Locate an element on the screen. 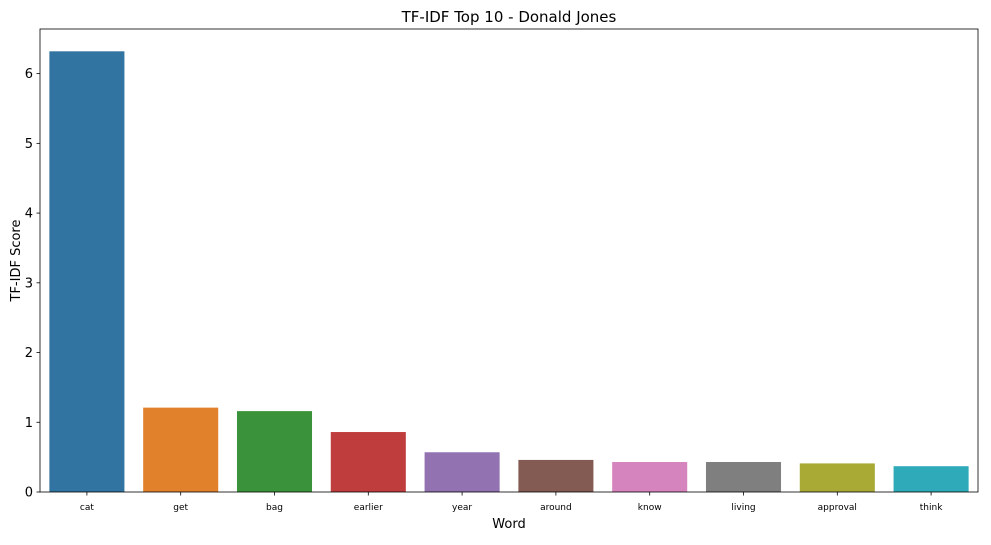 The image size is (991, 545). y-tick-label: 2 is located at coordinates (29, 353).